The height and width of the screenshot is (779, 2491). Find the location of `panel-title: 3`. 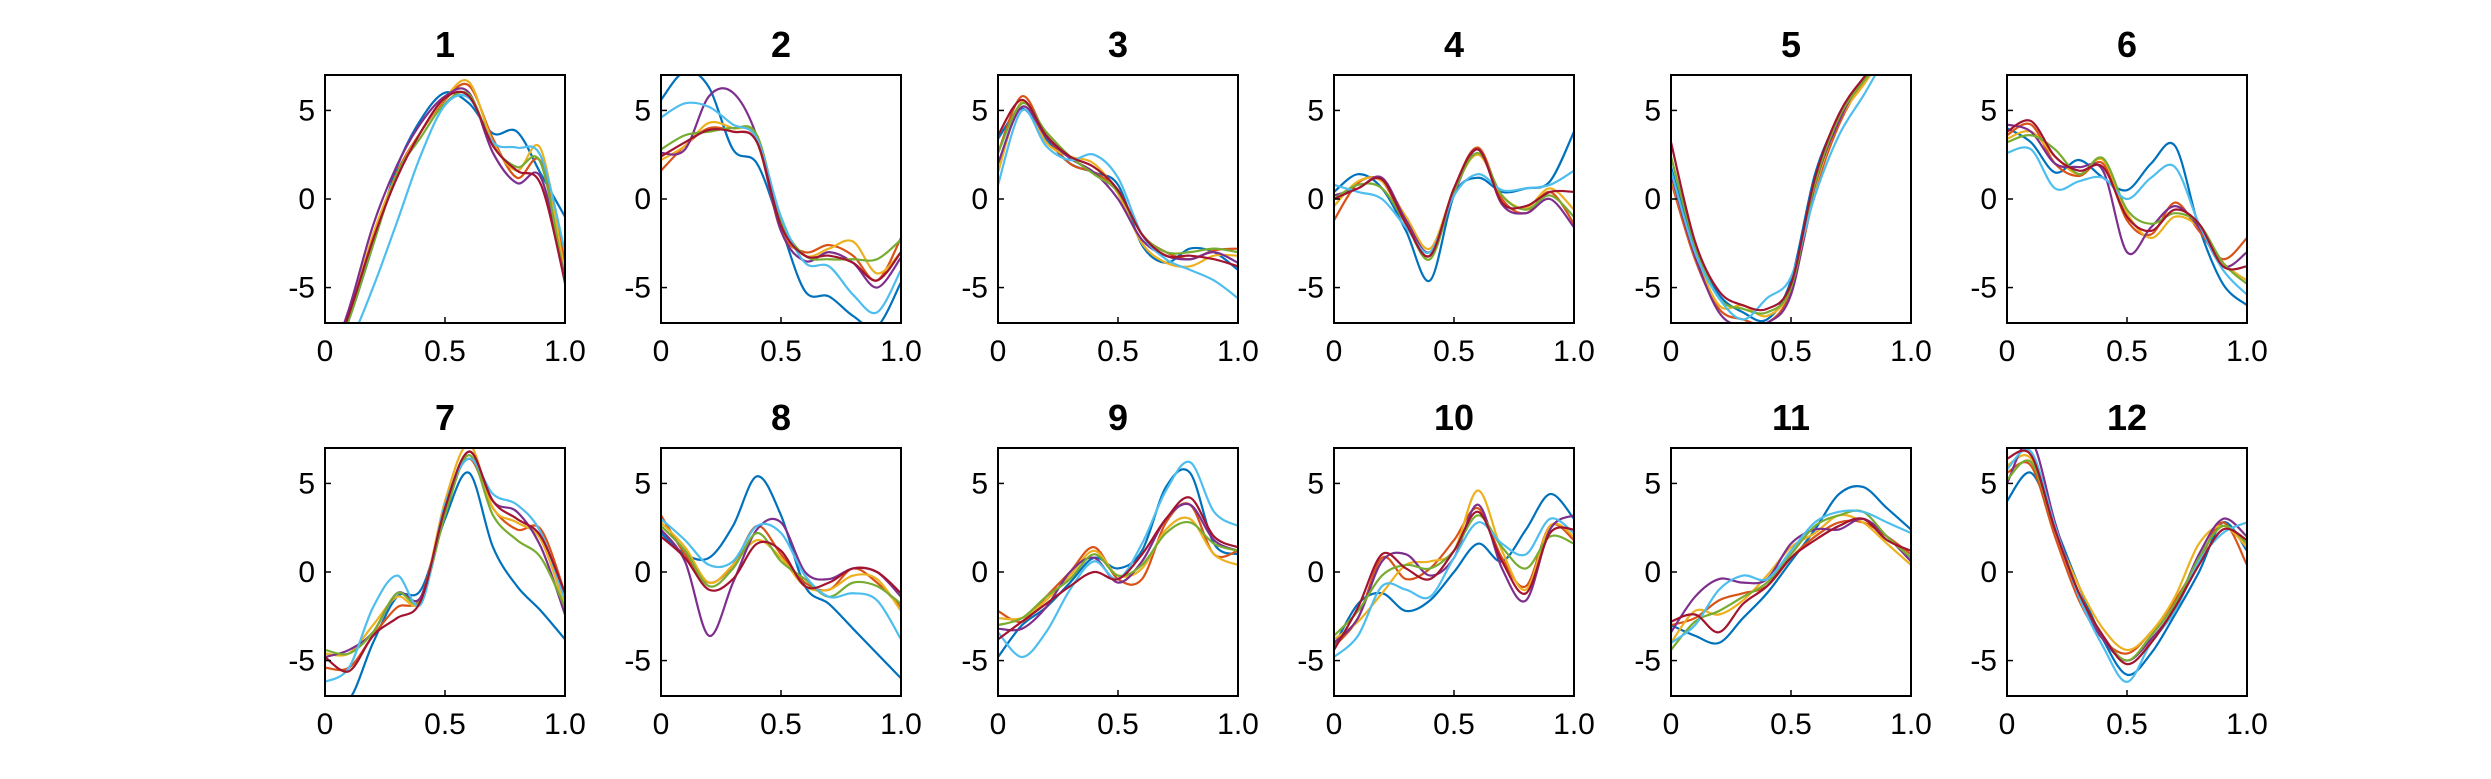

panel-title: 3 is located at coordinates (1118, 44).